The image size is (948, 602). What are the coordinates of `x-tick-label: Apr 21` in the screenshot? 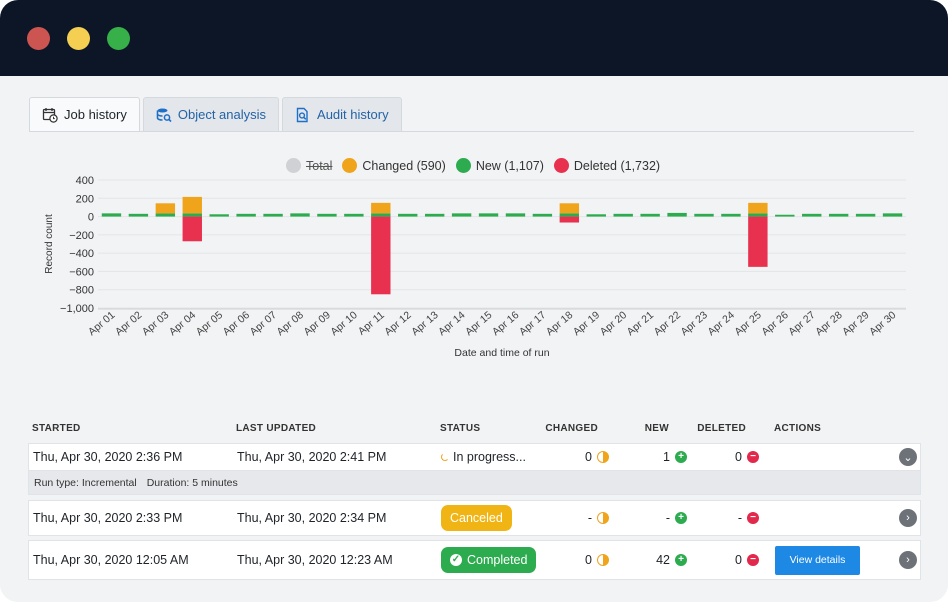 It's located at (641, 323).